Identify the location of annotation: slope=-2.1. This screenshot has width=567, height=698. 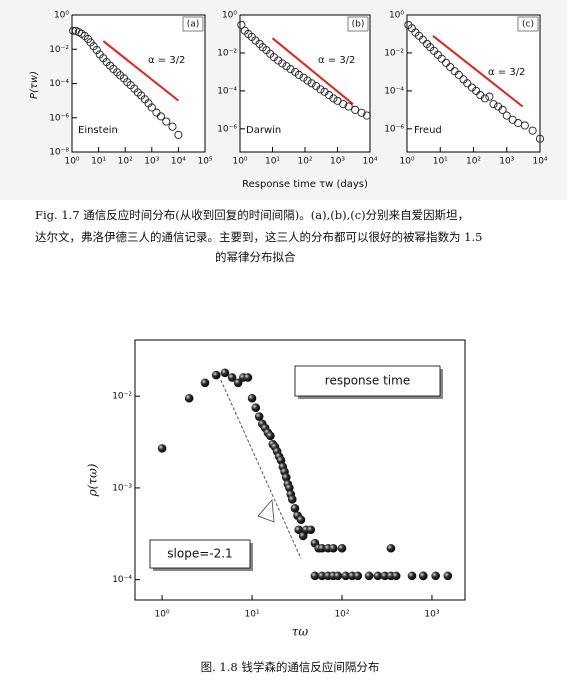
(199, 554).